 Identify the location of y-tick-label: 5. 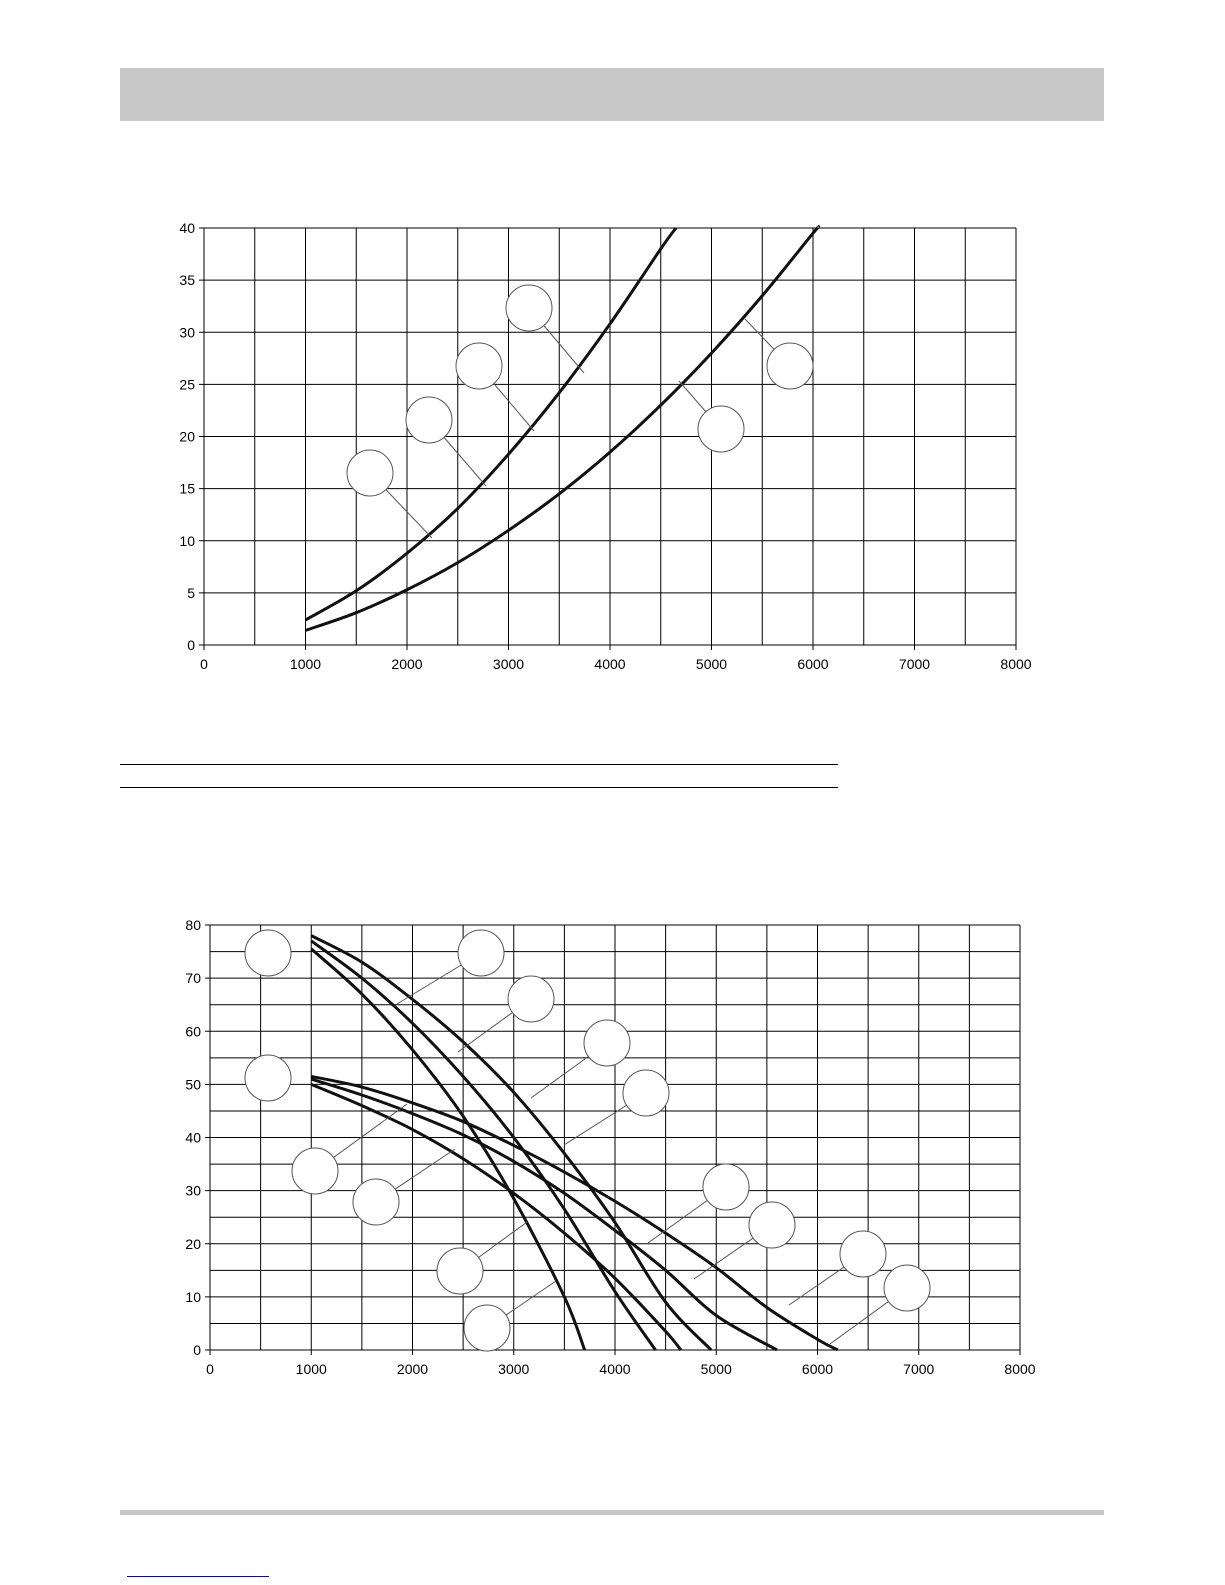
(191, 593).